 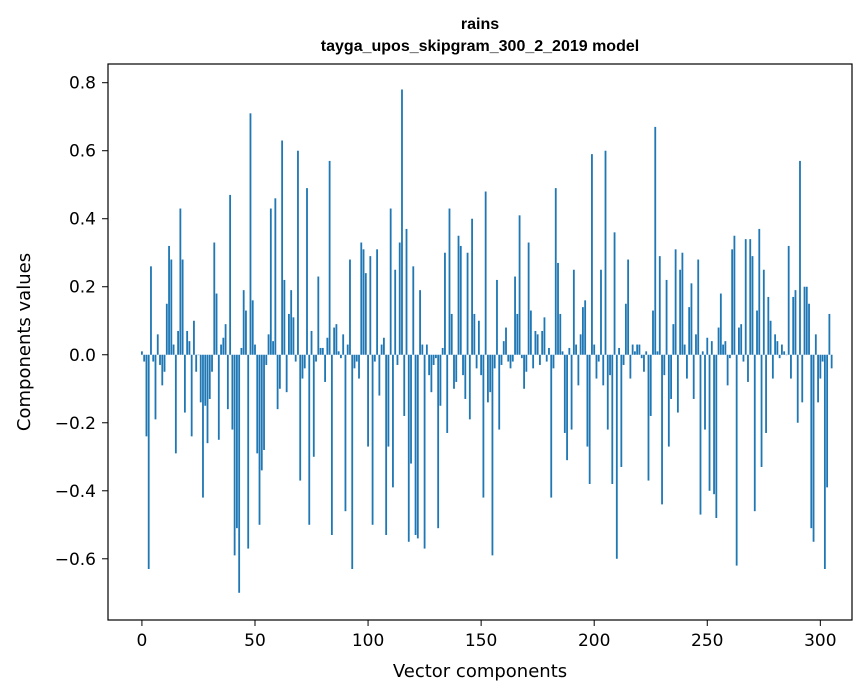 I want to click on x-tick-label: 250, so click(x=707, y=641).